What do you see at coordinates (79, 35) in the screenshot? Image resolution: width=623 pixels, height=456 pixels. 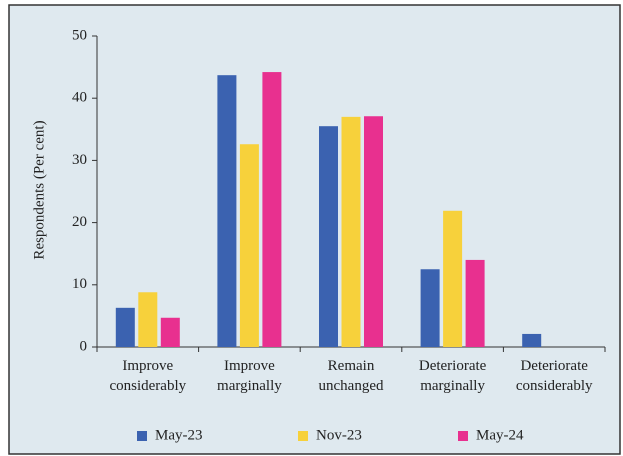 I see `y-tick-label: 50` at bounding box center [79, 35].